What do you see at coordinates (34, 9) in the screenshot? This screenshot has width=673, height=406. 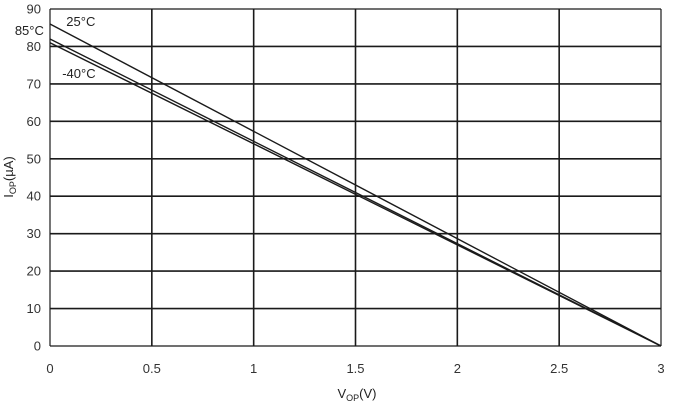 I see `y-tick-label-9: 90` at bounding box center [34, 9].